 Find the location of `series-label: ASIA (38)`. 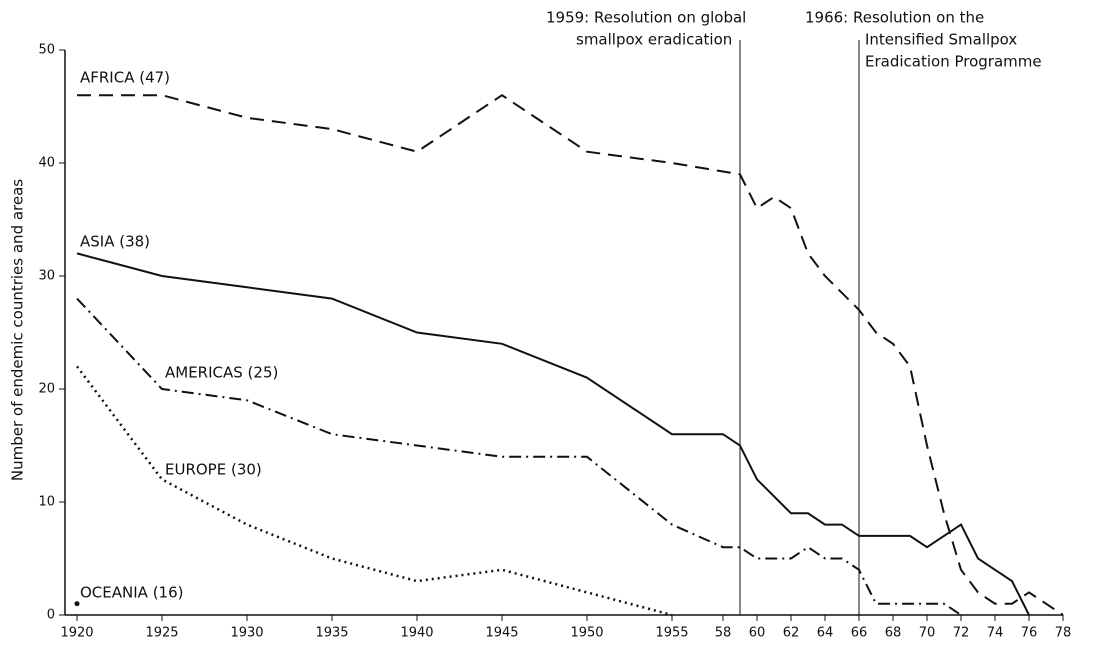

series-label: ASIA (38) is located at coordinates (115, 242).